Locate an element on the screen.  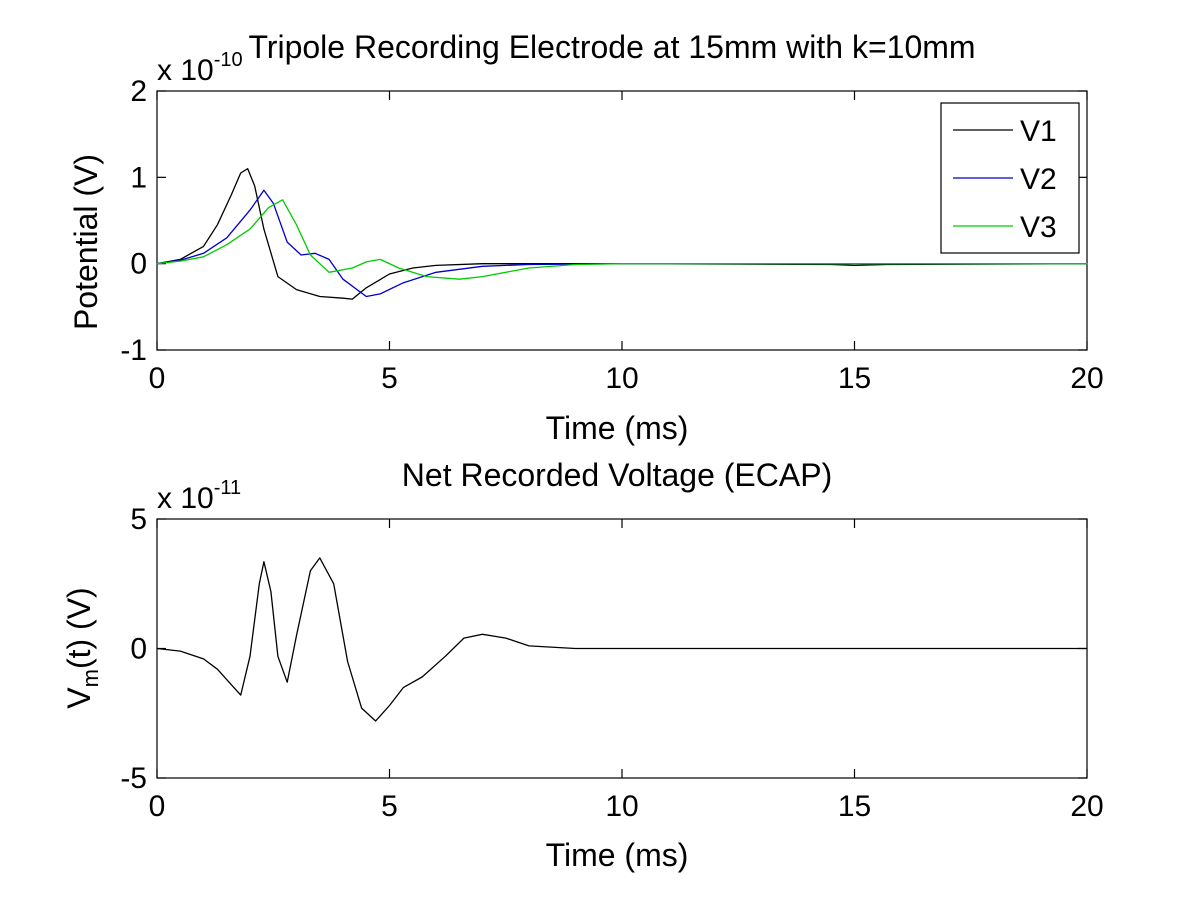
potential-y-axis-label: Potential (V) is located at coordinates (86, 242).